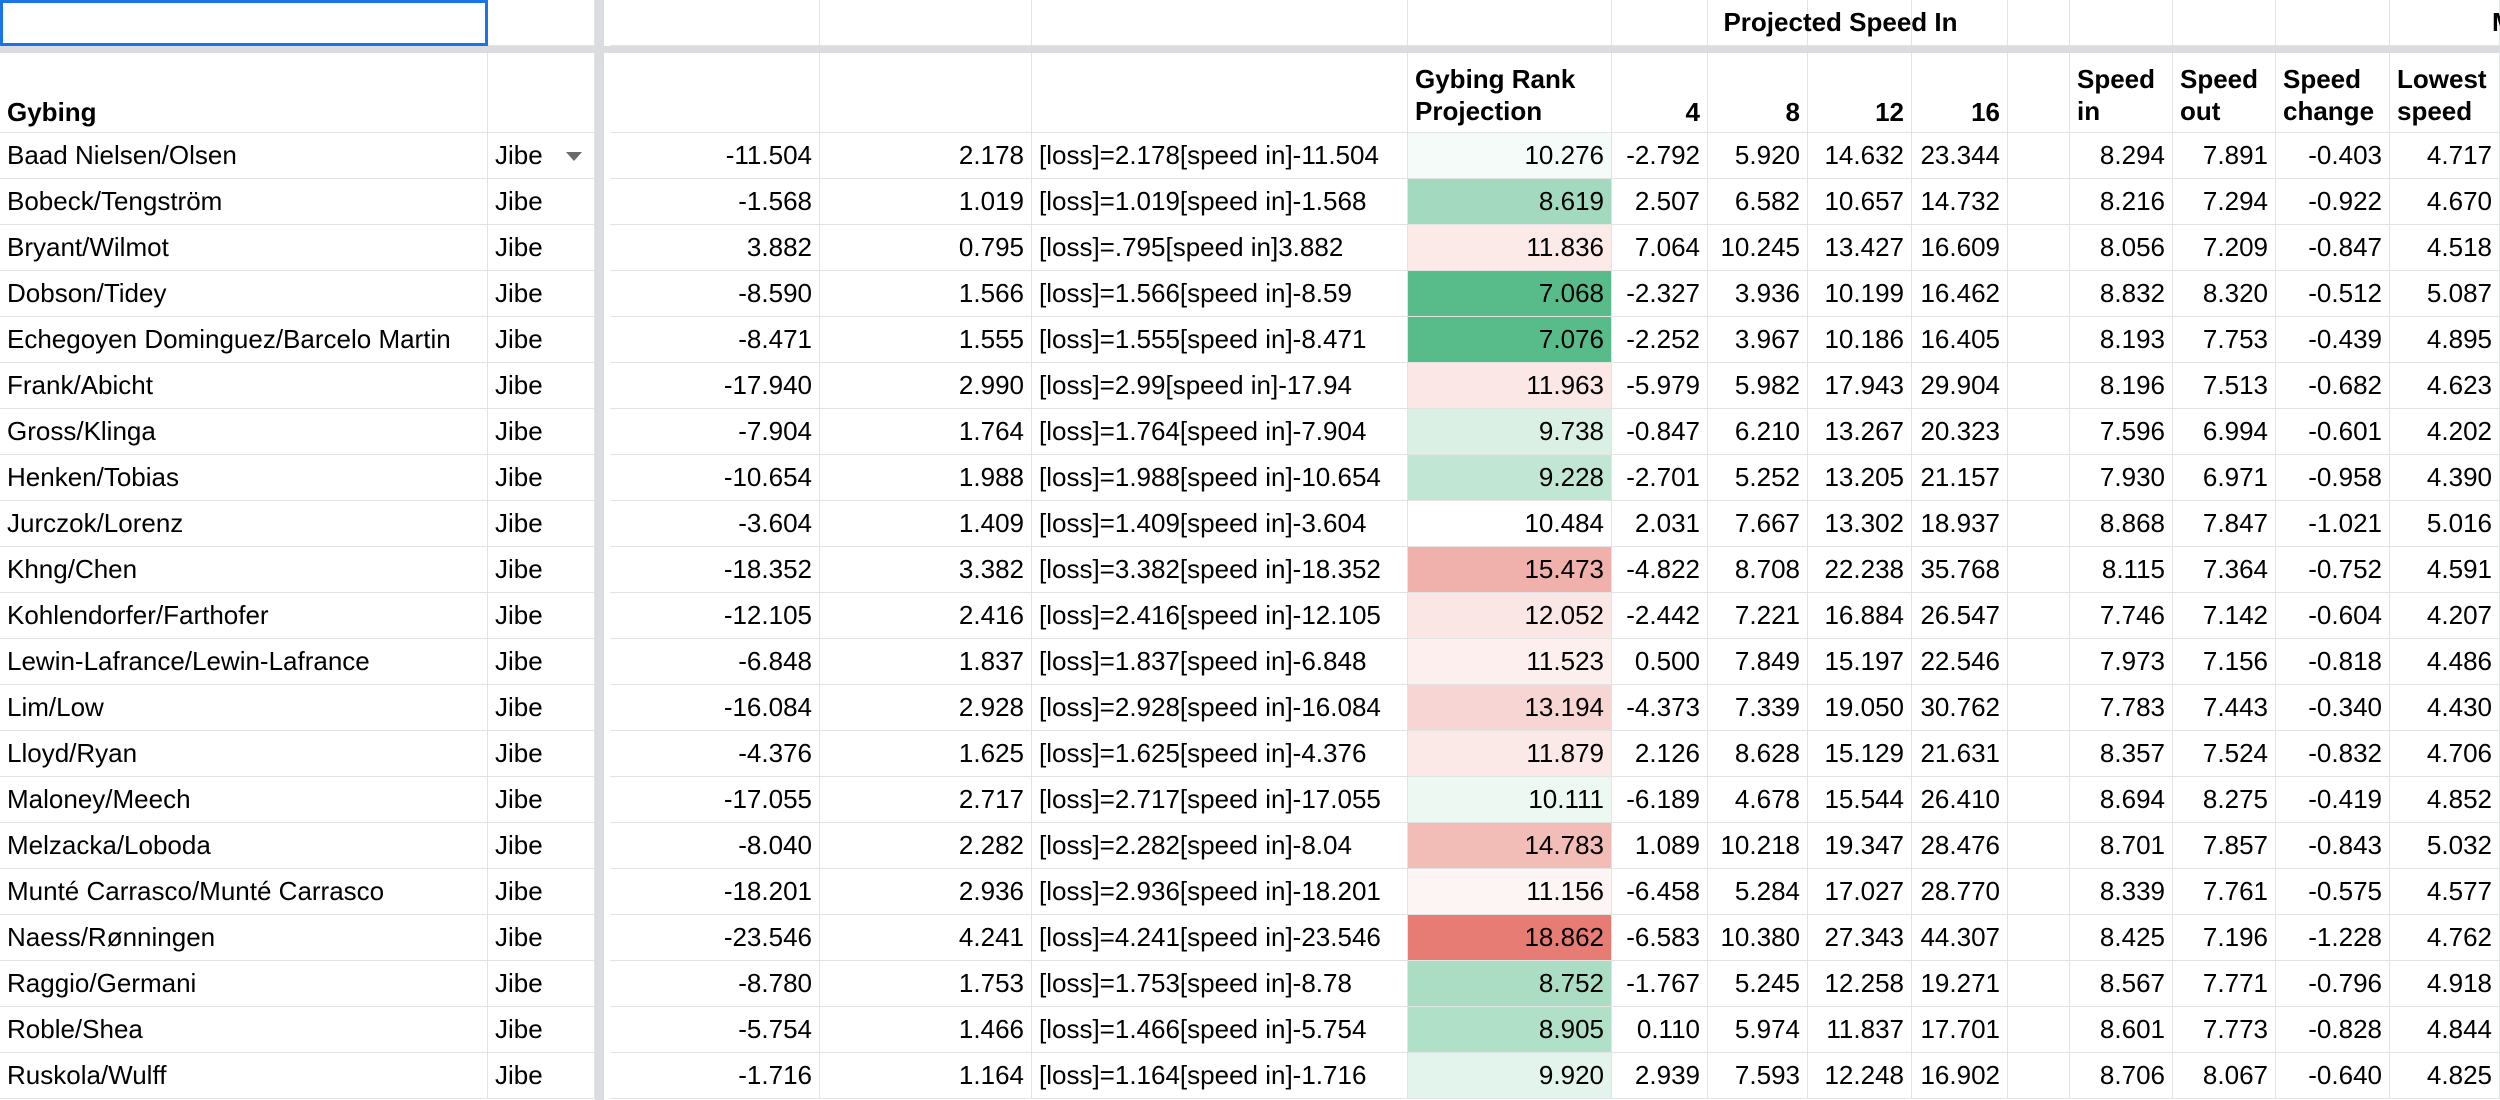  Describe the element at coordinates (1960, 478) in the screenshot. I see `projected-speed-16-cell: 21.157` at that location.